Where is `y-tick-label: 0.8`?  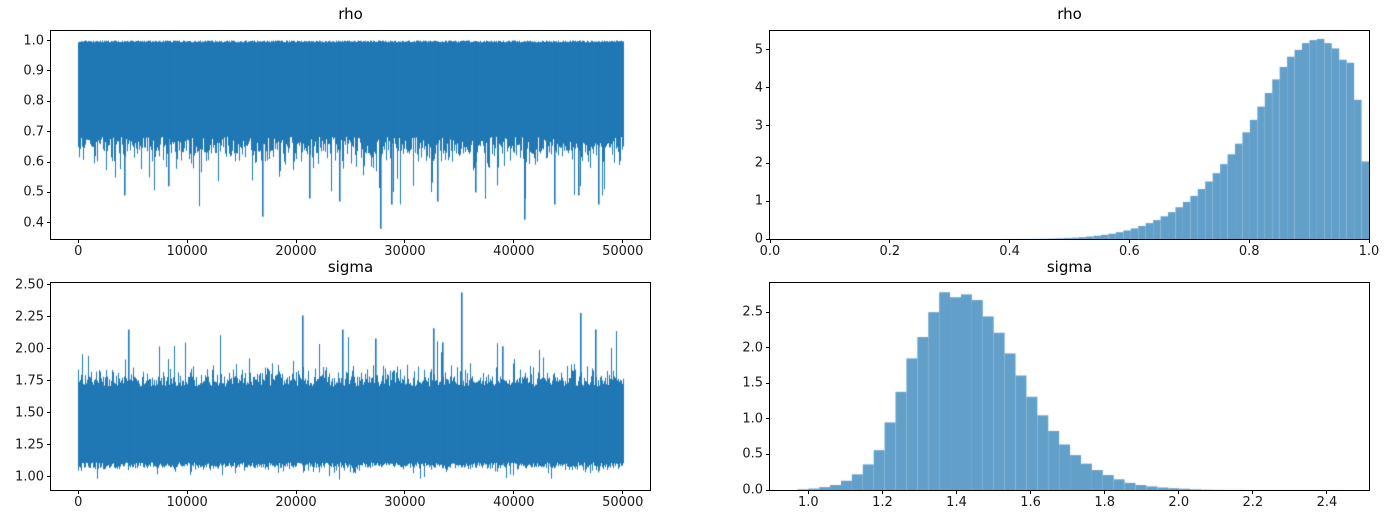
y-tick-label: 0.8 is located at coordinates (33, 101).